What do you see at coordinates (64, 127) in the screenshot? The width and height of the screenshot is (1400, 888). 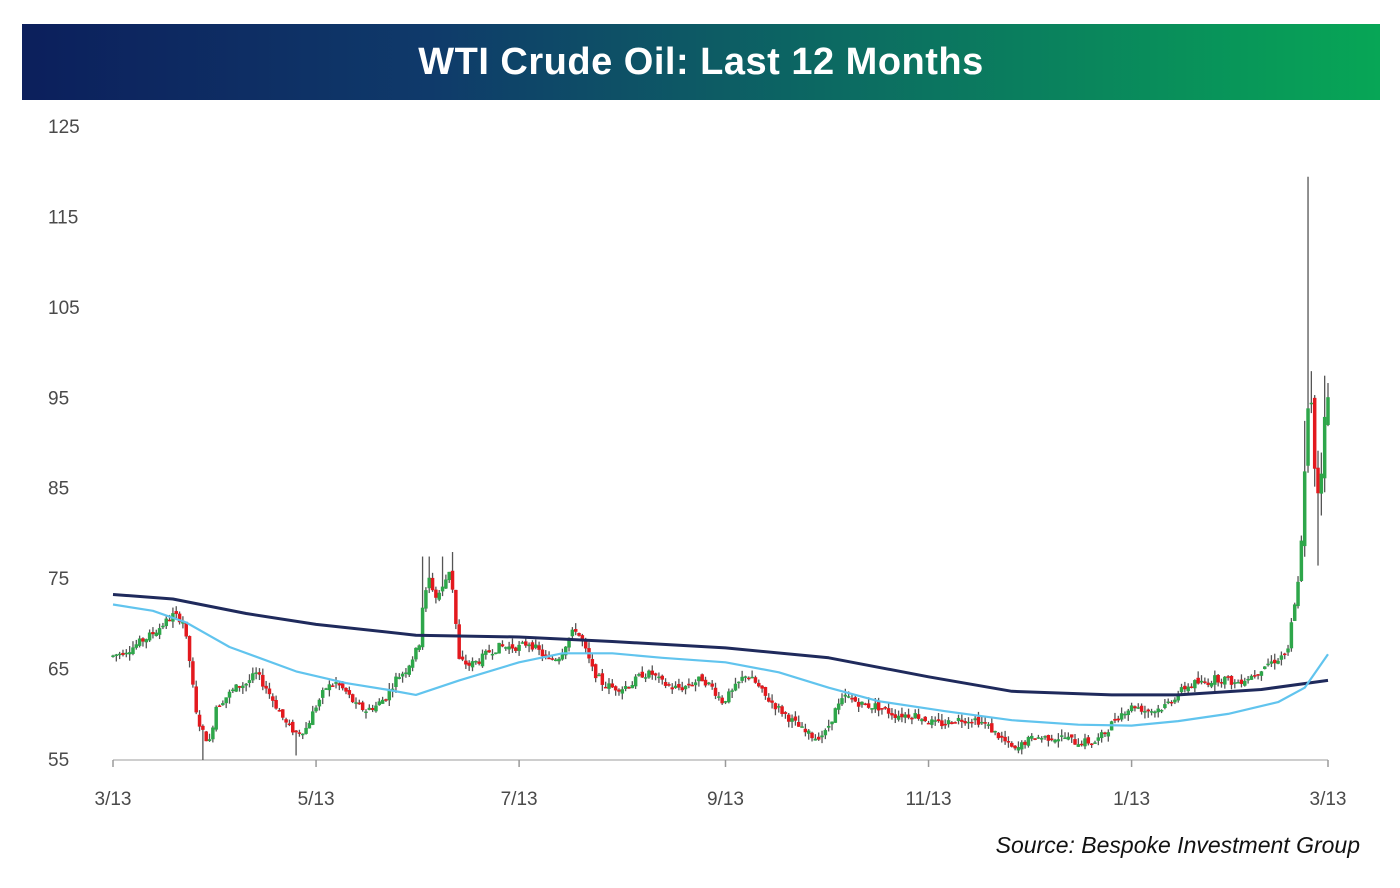 I see `y-tick-label: 125` at bounding box center [64, 127].